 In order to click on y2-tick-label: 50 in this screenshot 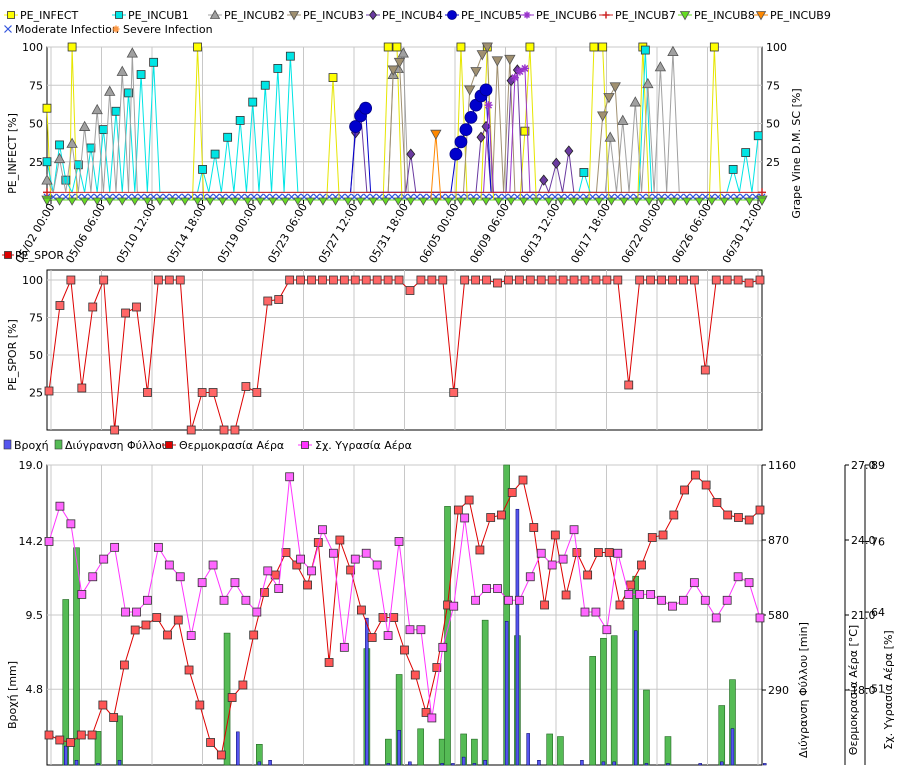, I will do `click(773, 124)`.